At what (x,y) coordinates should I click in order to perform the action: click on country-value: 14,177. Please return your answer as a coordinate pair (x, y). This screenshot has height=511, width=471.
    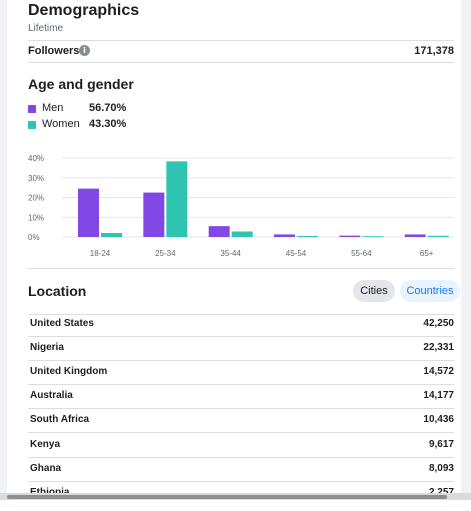
    Looking at the image, I should click on (438, 395).